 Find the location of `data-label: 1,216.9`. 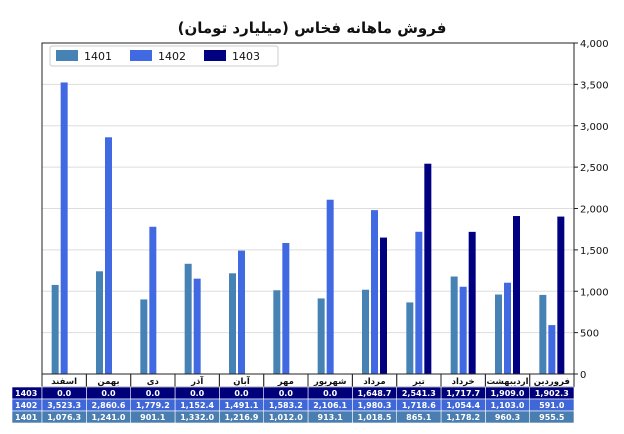

data-label: 1,216.9 is located at coordinates (242, 417).